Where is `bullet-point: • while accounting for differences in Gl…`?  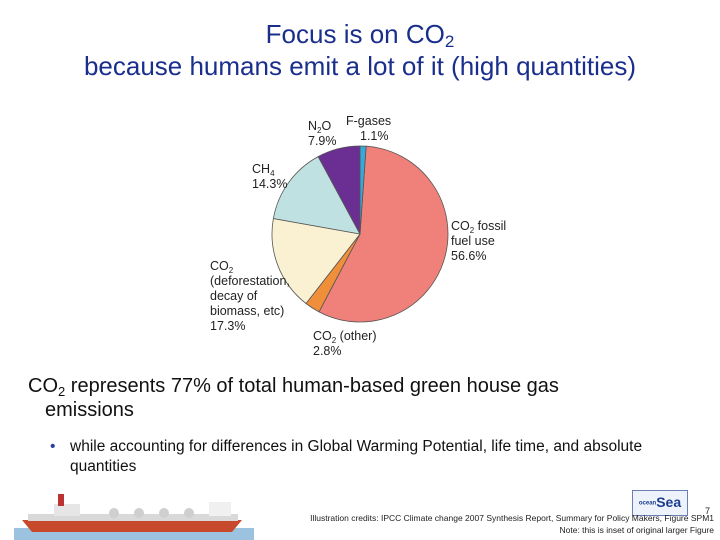
bullet-point: • while accounting for differences in Gl… is located at coordinates (346, 456).